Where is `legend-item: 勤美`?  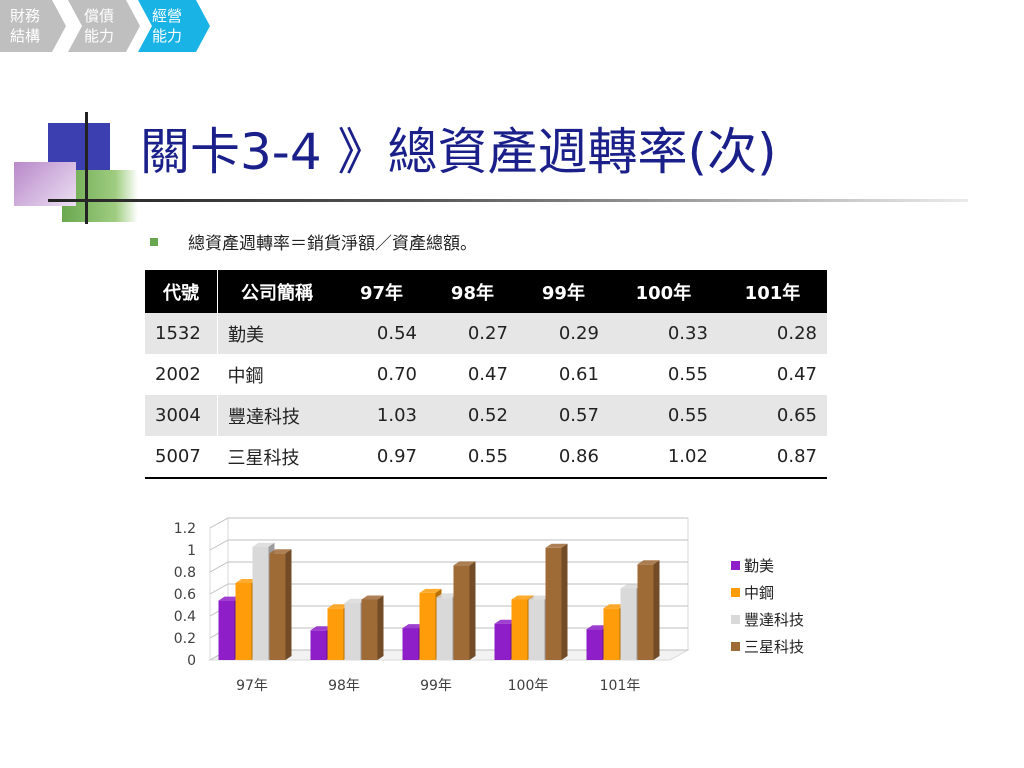
legend-item: 勤美 is located at coordinates (767, 565).